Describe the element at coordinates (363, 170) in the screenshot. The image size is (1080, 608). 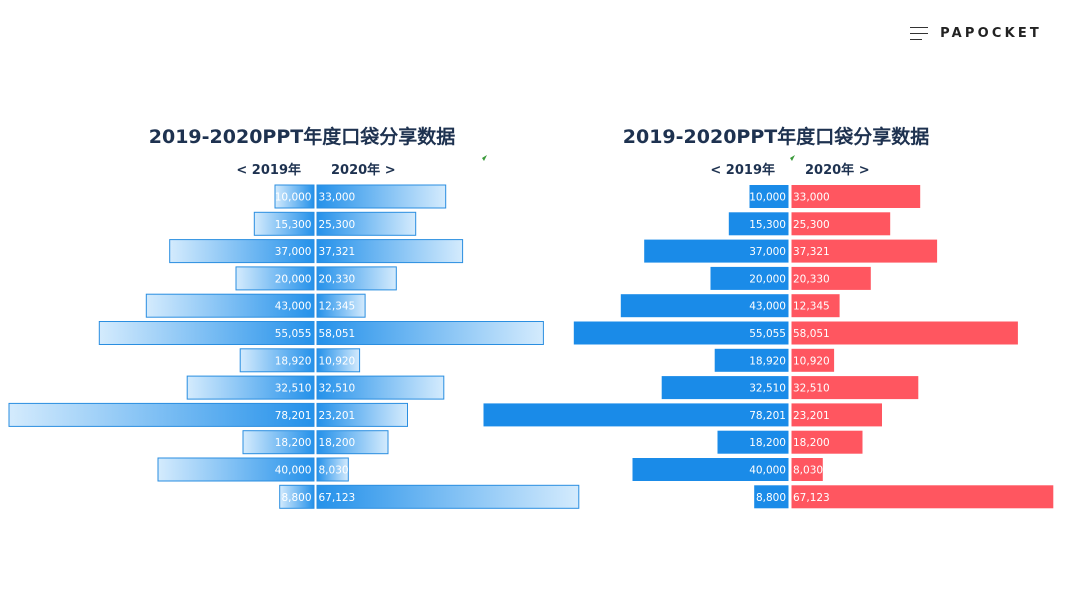
I see `chart-1-right-label: 2020年 >` at that location.